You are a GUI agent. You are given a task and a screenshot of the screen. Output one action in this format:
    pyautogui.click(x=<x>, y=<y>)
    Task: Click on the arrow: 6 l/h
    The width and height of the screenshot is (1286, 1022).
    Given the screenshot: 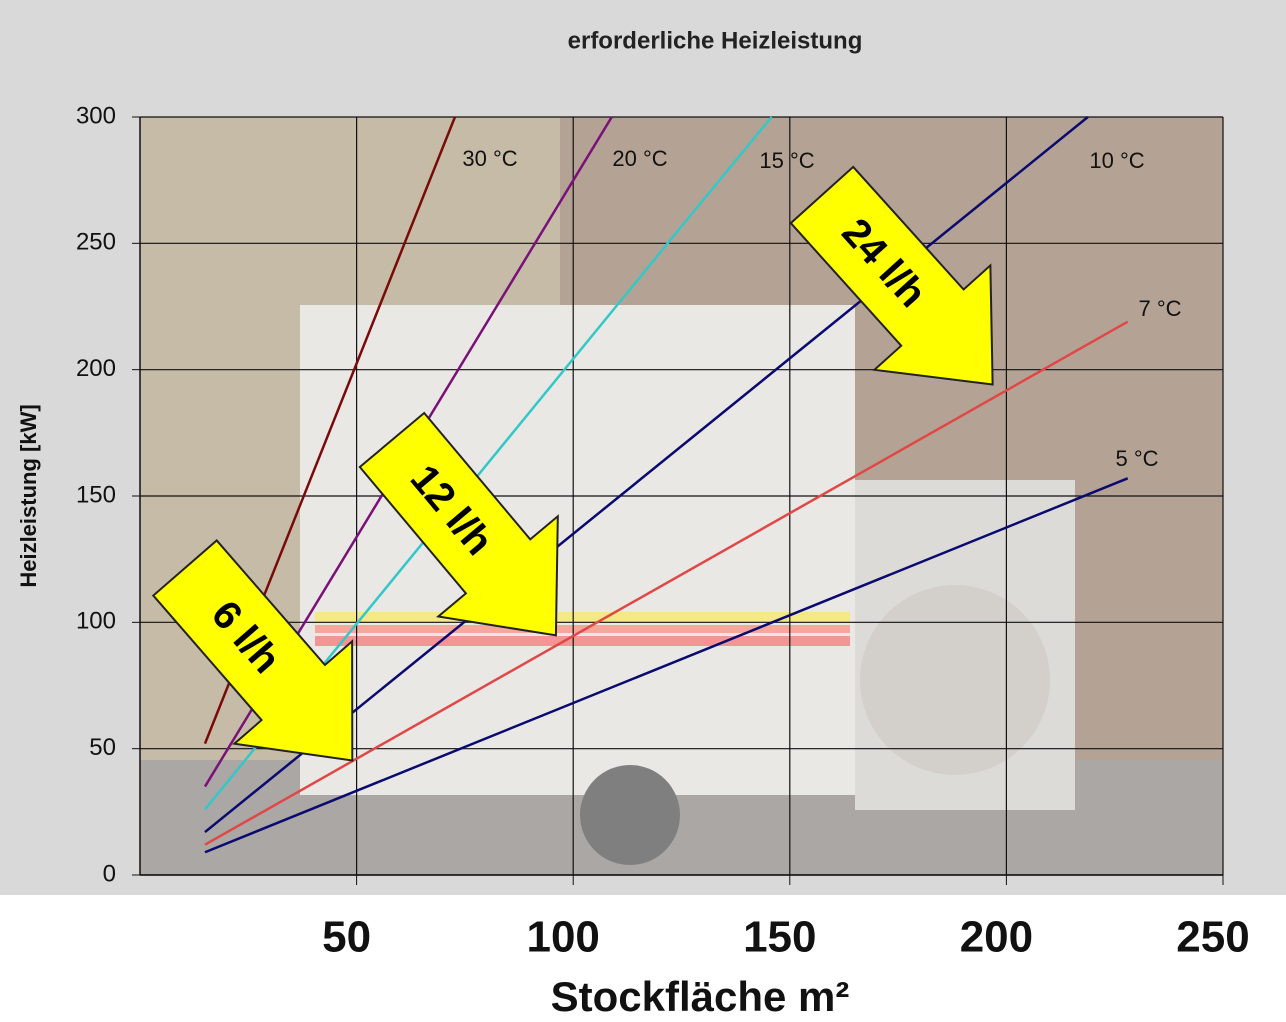 What is the action you would take?
    pyautogui.click(x=252, y=650)
    